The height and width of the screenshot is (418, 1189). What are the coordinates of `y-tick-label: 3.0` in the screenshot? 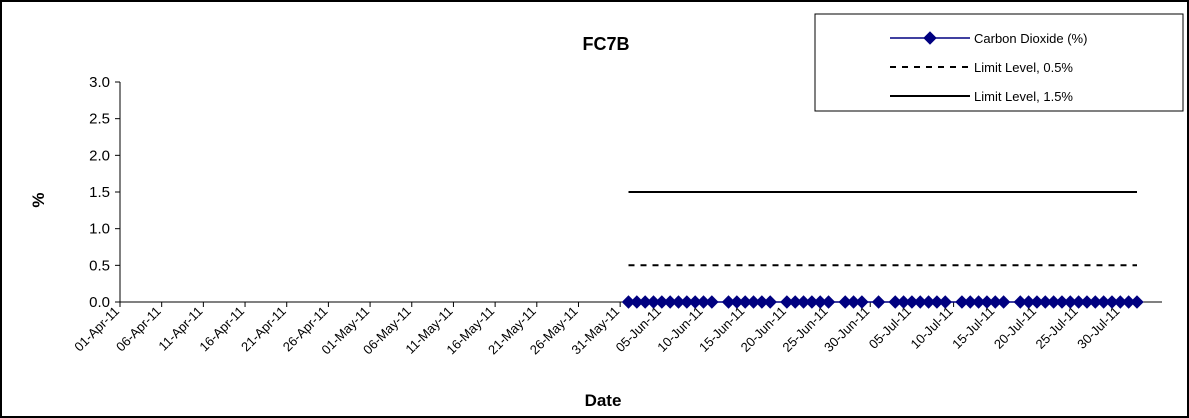 It's located at (99, 82).